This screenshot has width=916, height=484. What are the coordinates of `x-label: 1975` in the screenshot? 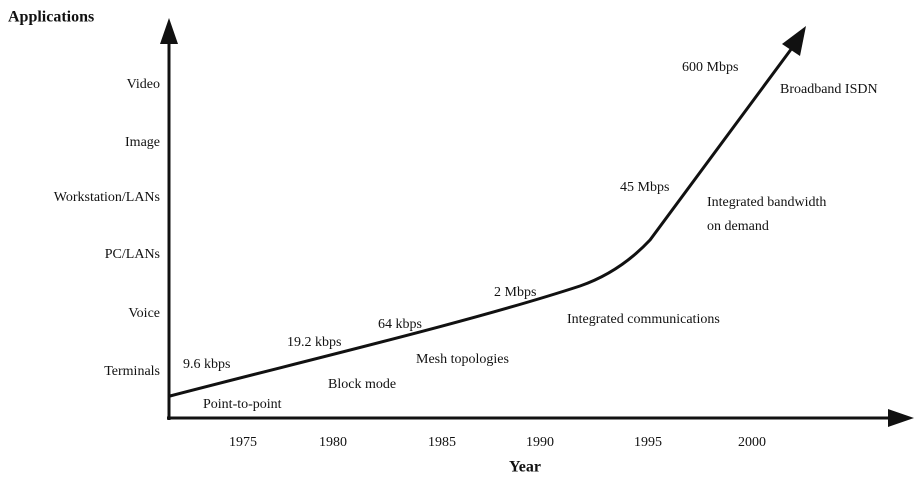 It's located at (243, 442).